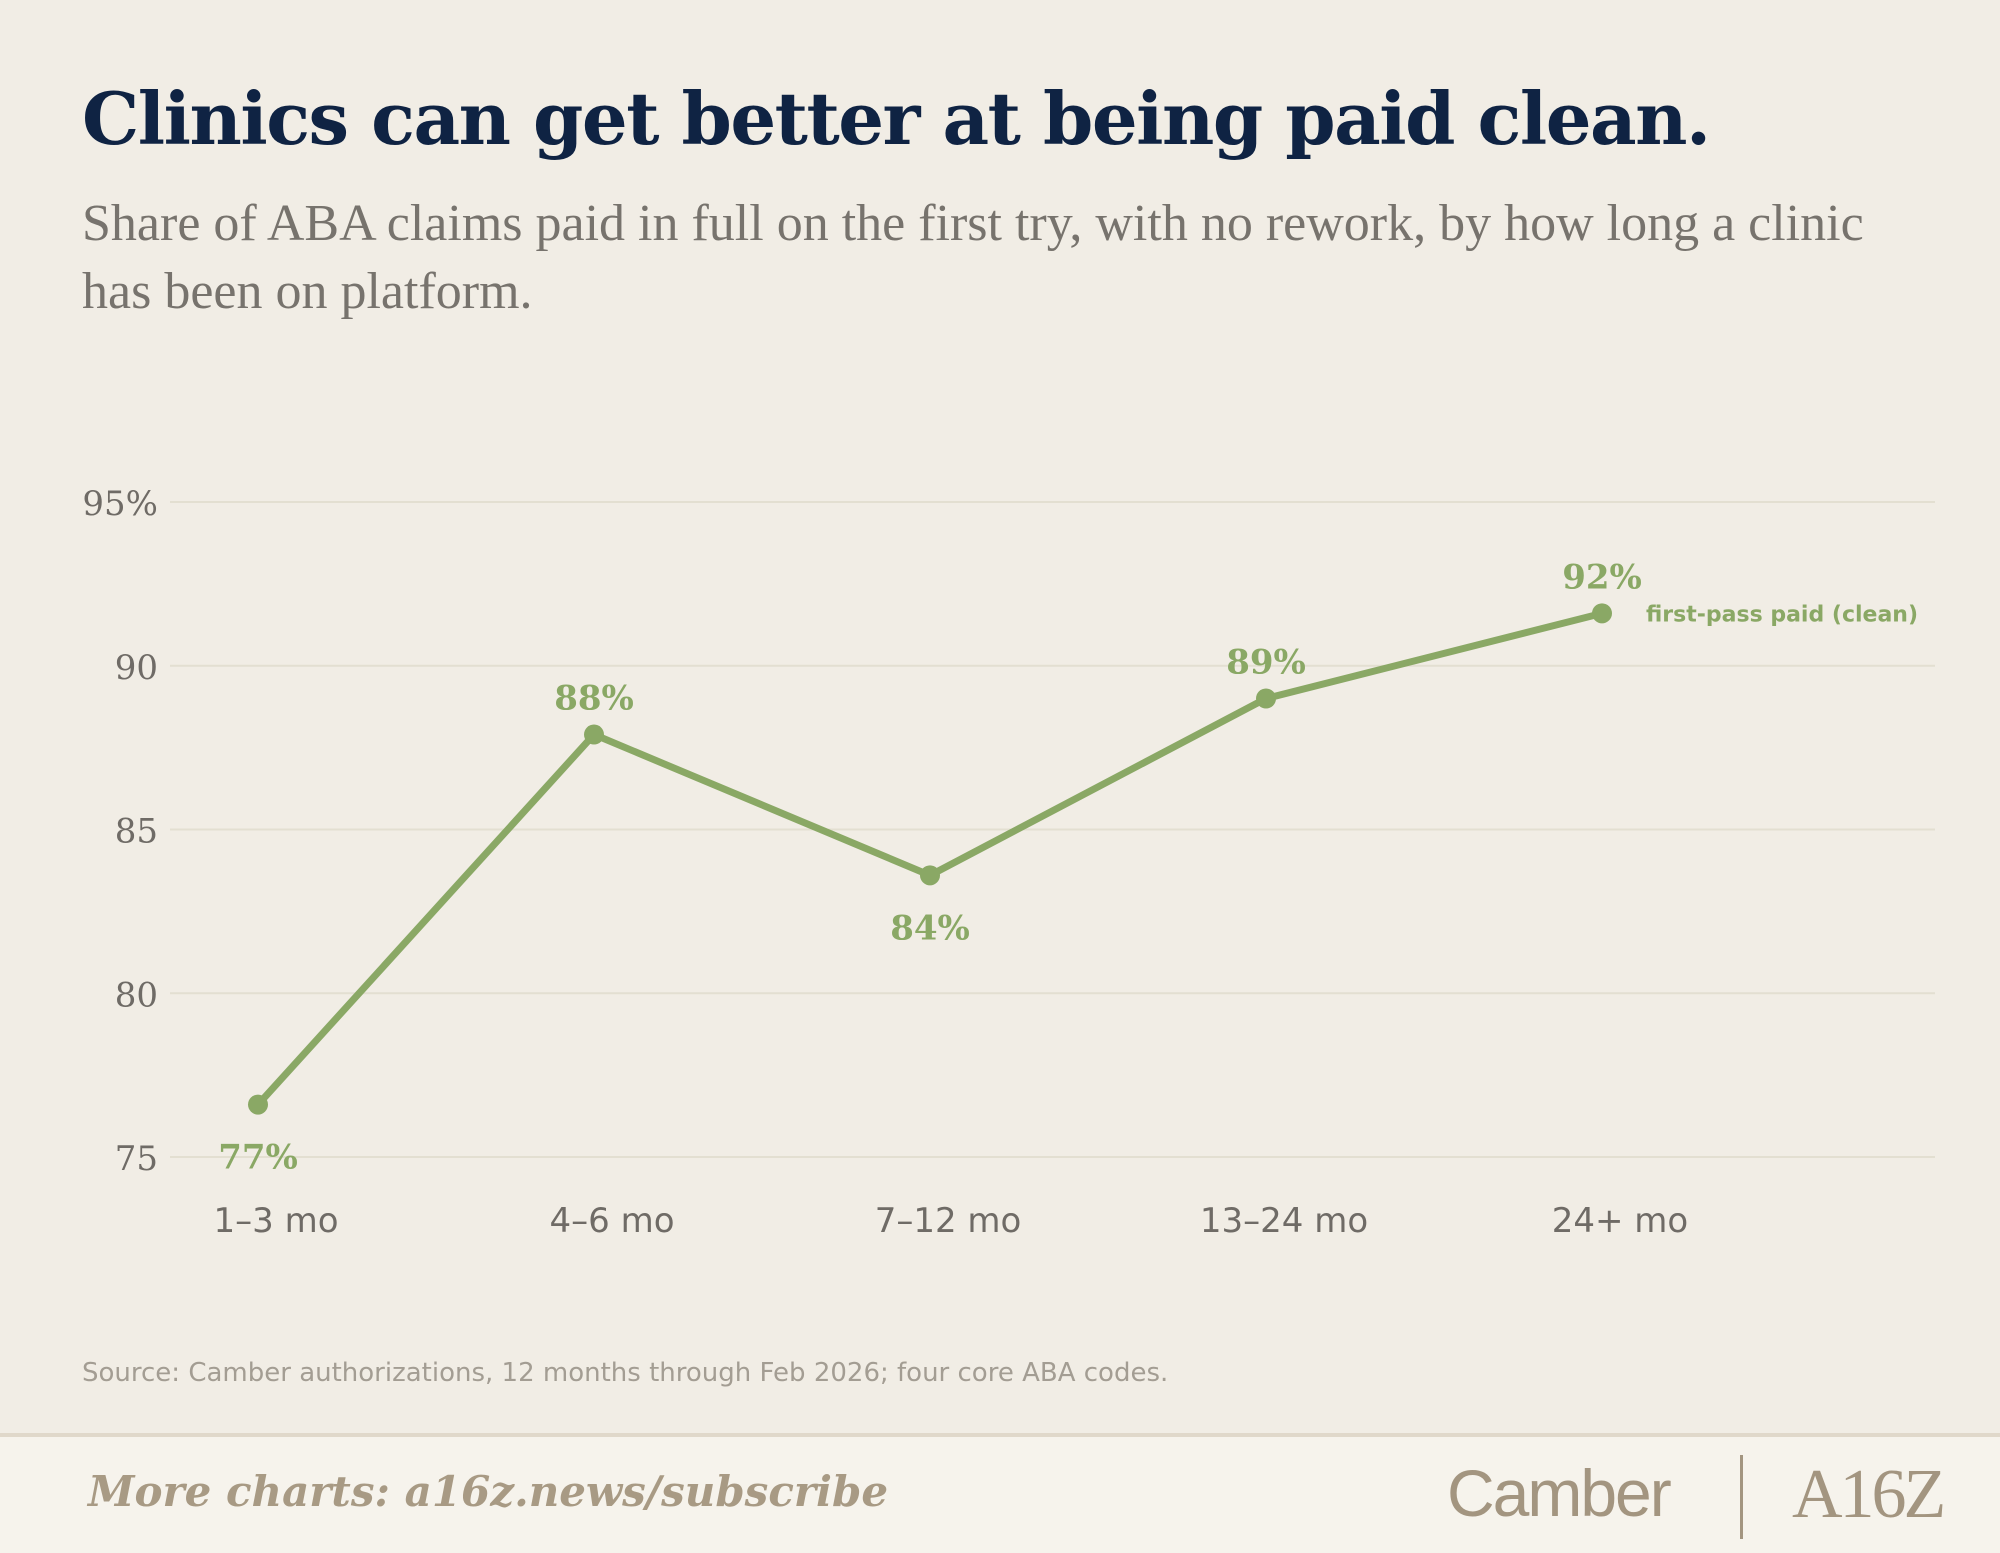 This screenshot has height=1553, width=2000. Describe the element at coordinates (948, 1221) in the screenshot. I see `x-tick-label: 7–12 mo` at that location.